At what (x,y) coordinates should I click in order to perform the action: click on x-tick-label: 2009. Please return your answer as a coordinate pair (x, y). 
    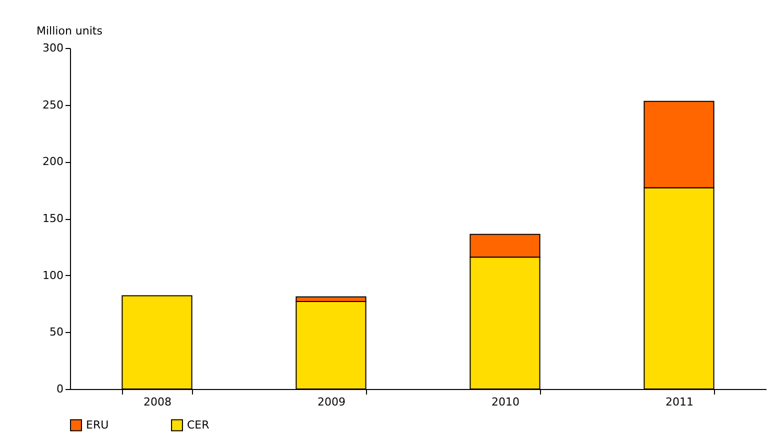
    Looking at the image, I should click on (332, 402).